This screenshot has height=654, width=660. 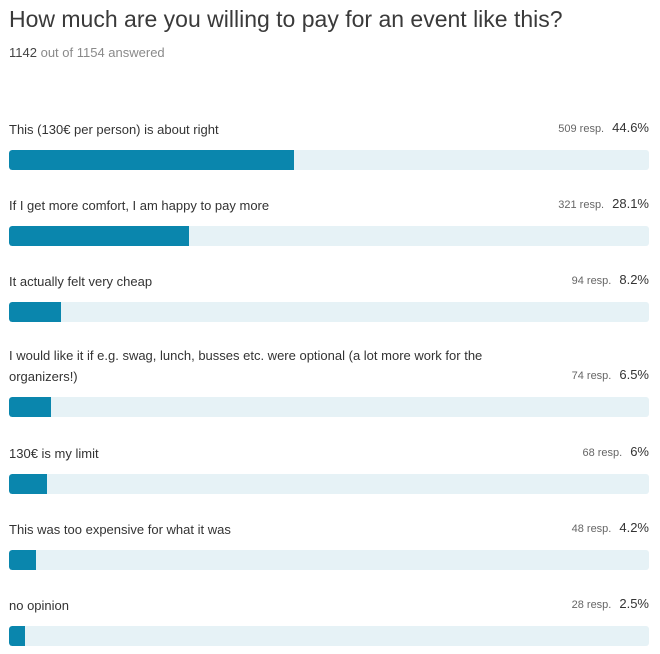 What do you see at coordinates (591, 605) in the screenshot?
I see `response-count: 28 resp.` at bounding box center [591, 605].